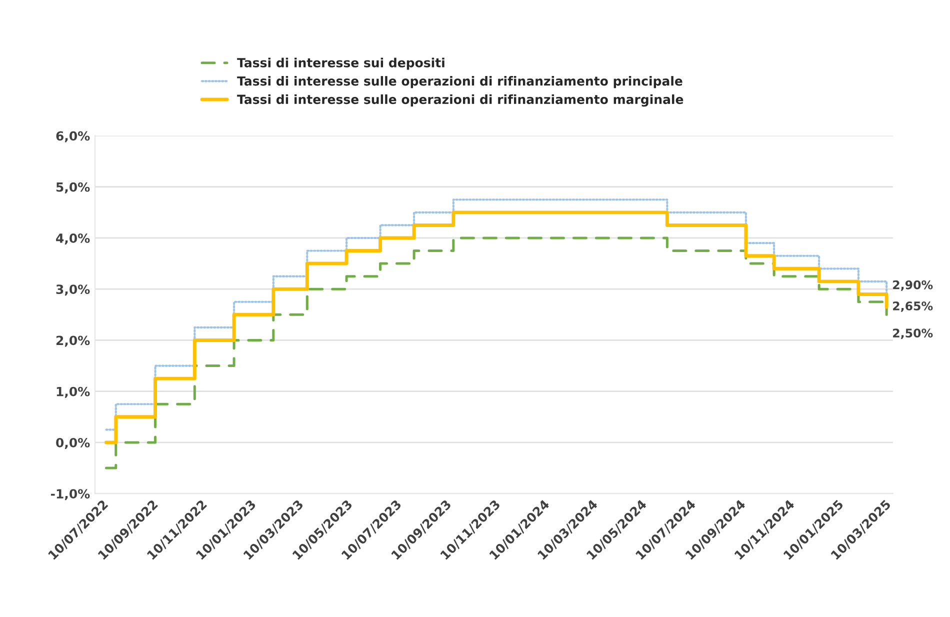 The image size is (950, 617). Describe the element at coordinates (459, 82) in the screenshot. I see `legend-label: Tassi di interesse sulle operazioni di rifinanziamento principale` at that location.